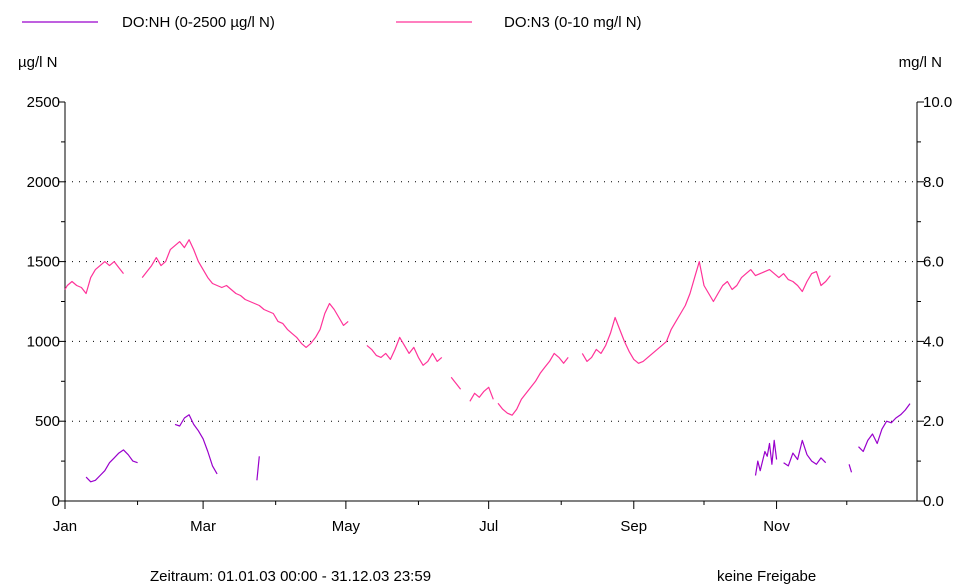  What do you see at coordinates (633, 526) in the screenshot?
I see `x-tick-label: Sep` at bounding box center [633, 526].